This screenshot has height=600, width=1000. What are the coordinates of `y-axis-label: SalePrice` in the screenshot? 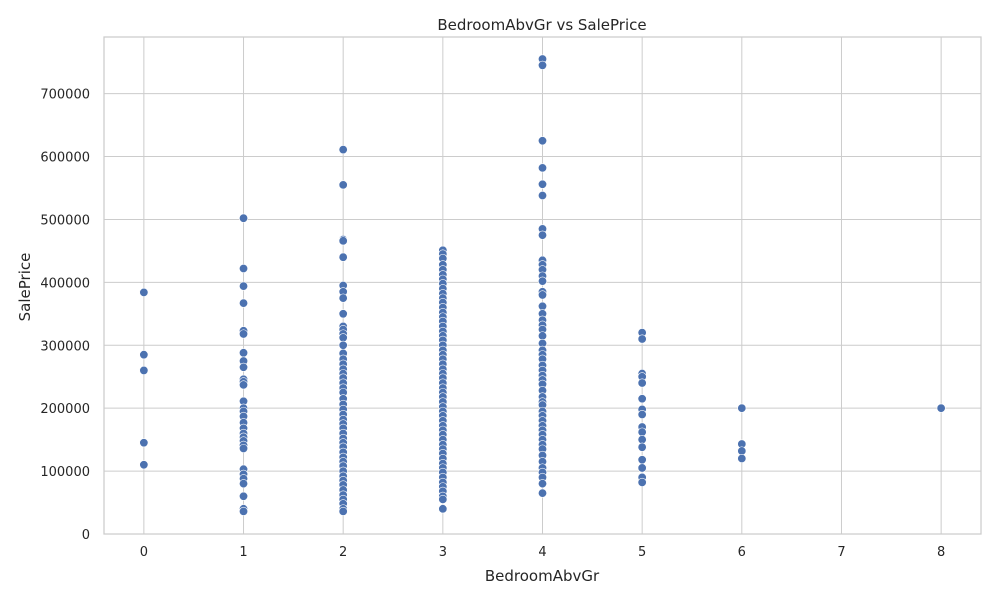 It's located at (25, 287).